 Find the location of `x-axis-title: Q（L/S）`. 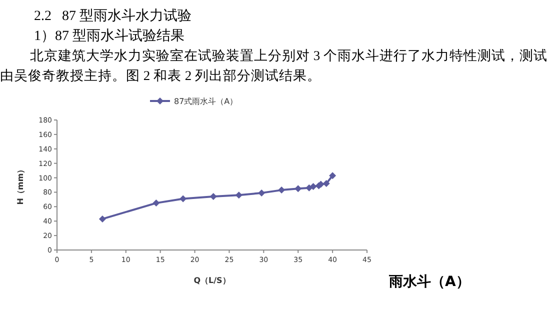

x-axis-title: Q（L/S） is located at coordinates (212, 280).